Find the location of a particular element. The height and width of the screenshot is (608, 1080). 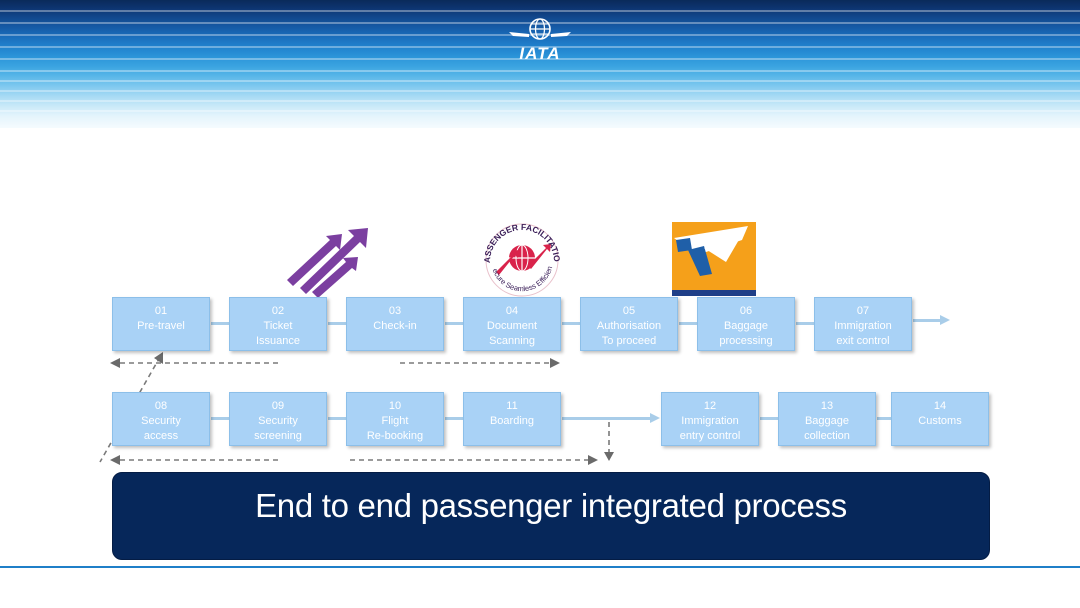

step-number: 07 is located at coordinates (863, 311).